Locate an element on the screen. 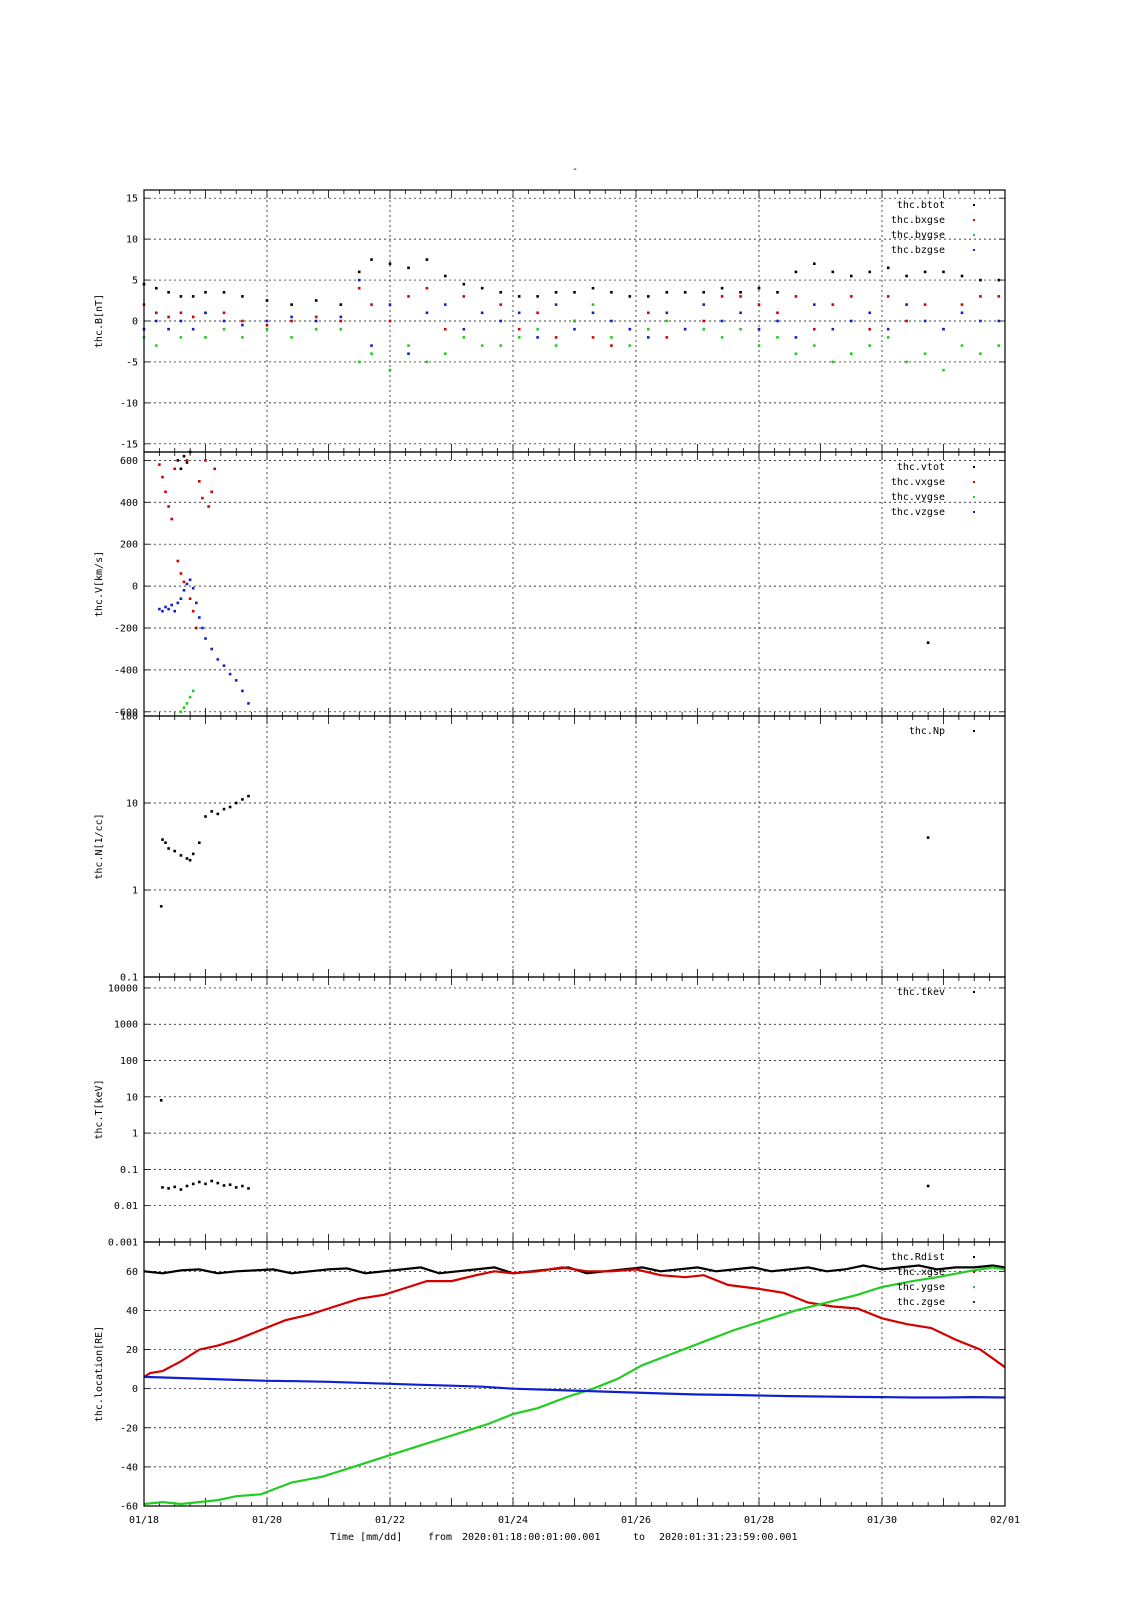  y-tick-label: 10 is located at coordinates (132, 804).